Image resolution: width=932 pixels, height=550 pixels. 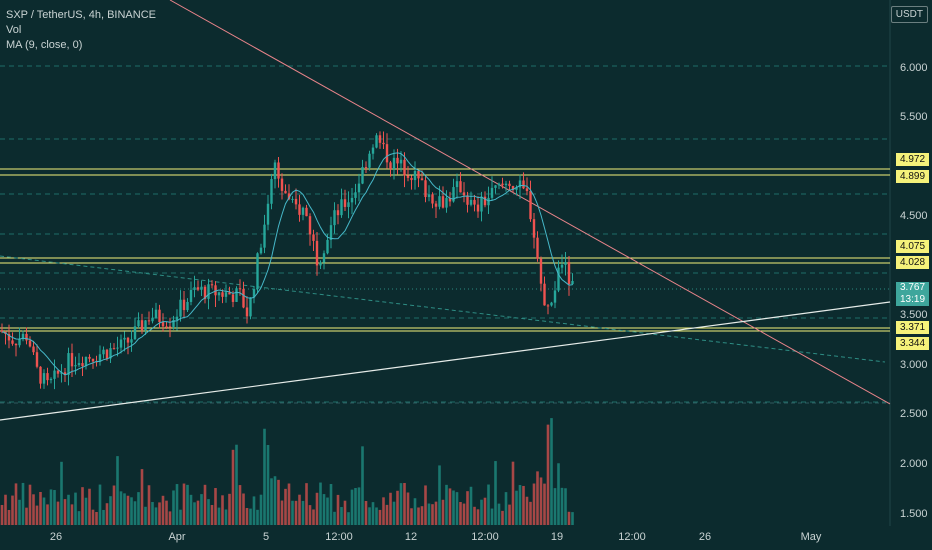 What do you see at coordinates (912, 343) in the screenshot?
I see `price-level-badge: 3.344` at bounding box center [912, 343].